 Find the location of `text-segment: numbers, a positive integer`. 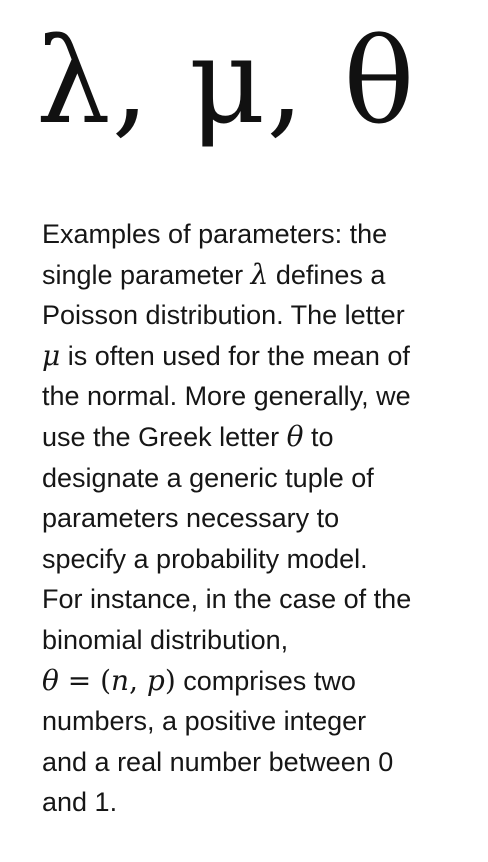

text-segment: numbers, a positive integer is located at coordinates (204, 721).